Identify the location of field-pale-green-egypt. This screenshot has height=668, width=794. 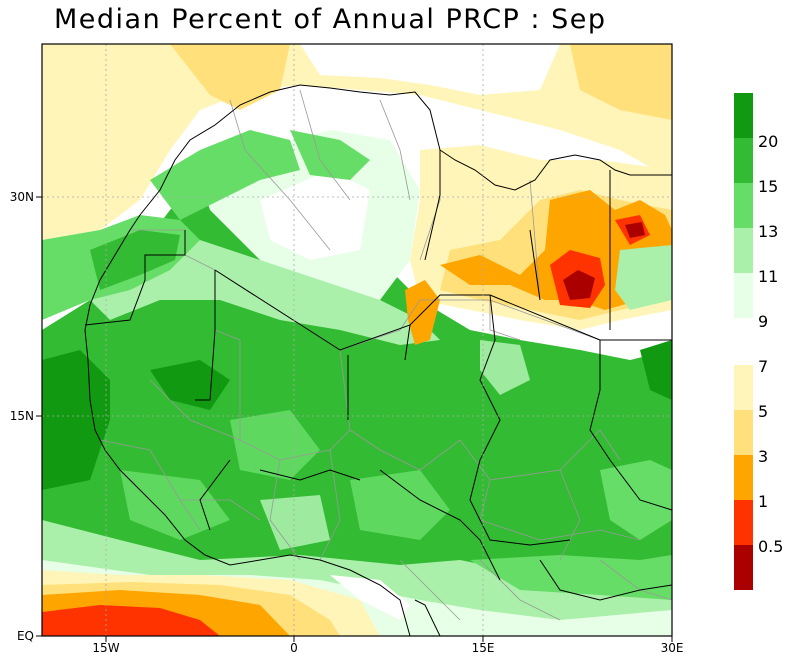
(643, 277).